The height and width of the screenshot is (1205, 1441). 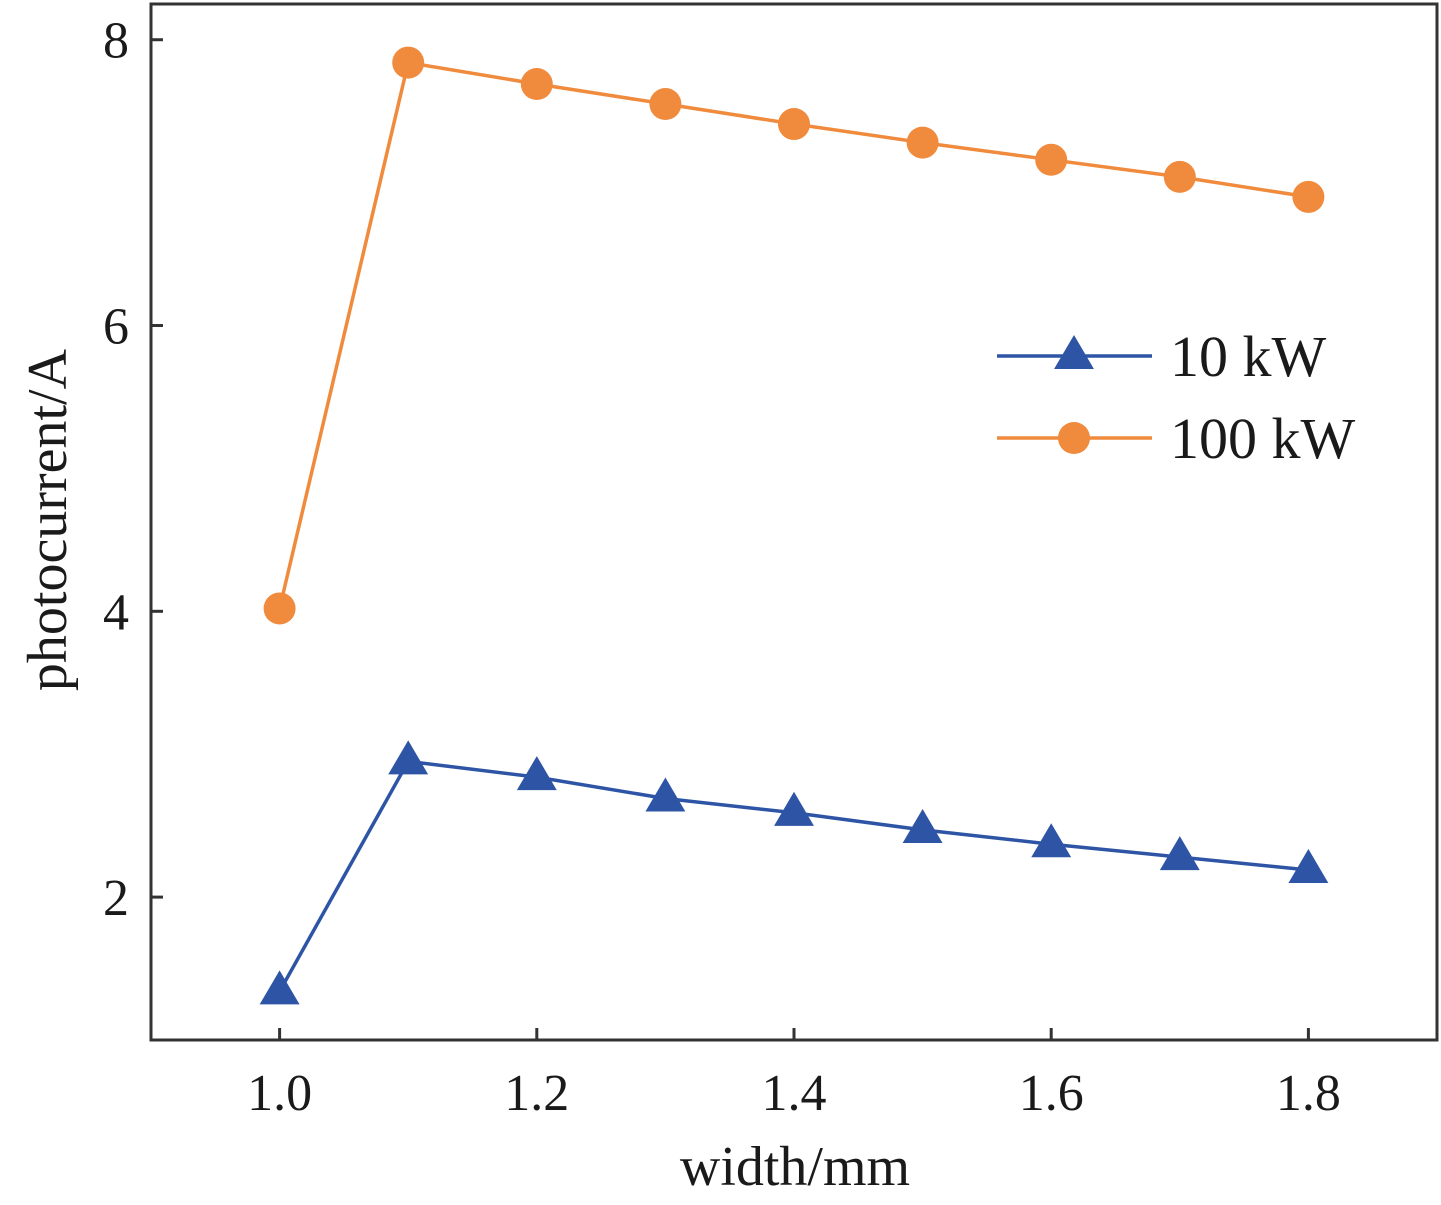 I want to click on x-tick-label: 1.6, so click(x=1051, y=1093).